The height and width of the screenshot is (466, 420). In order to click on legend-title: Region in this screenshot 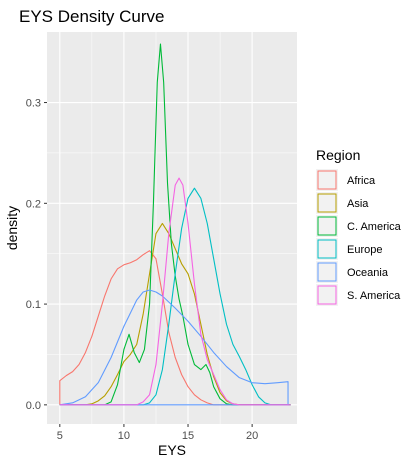, I will do `click(338, 155)`.